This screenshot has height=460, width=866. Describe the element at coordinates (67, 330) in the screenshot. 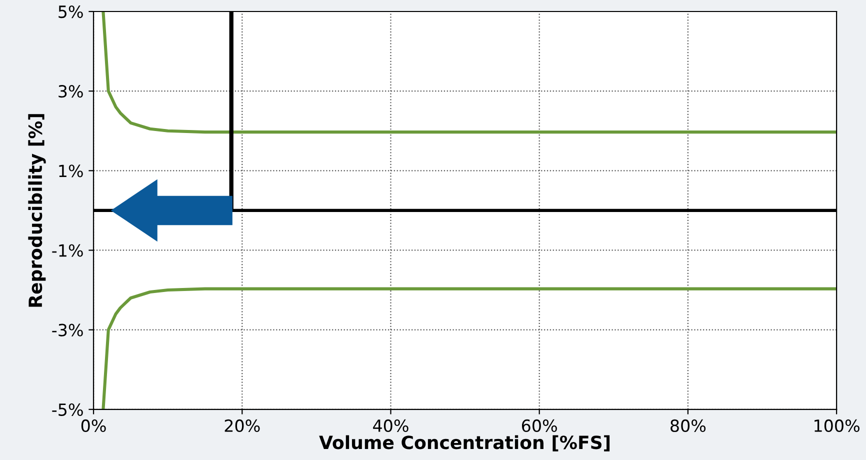

I see `y-tick-label: -3%` at that location.